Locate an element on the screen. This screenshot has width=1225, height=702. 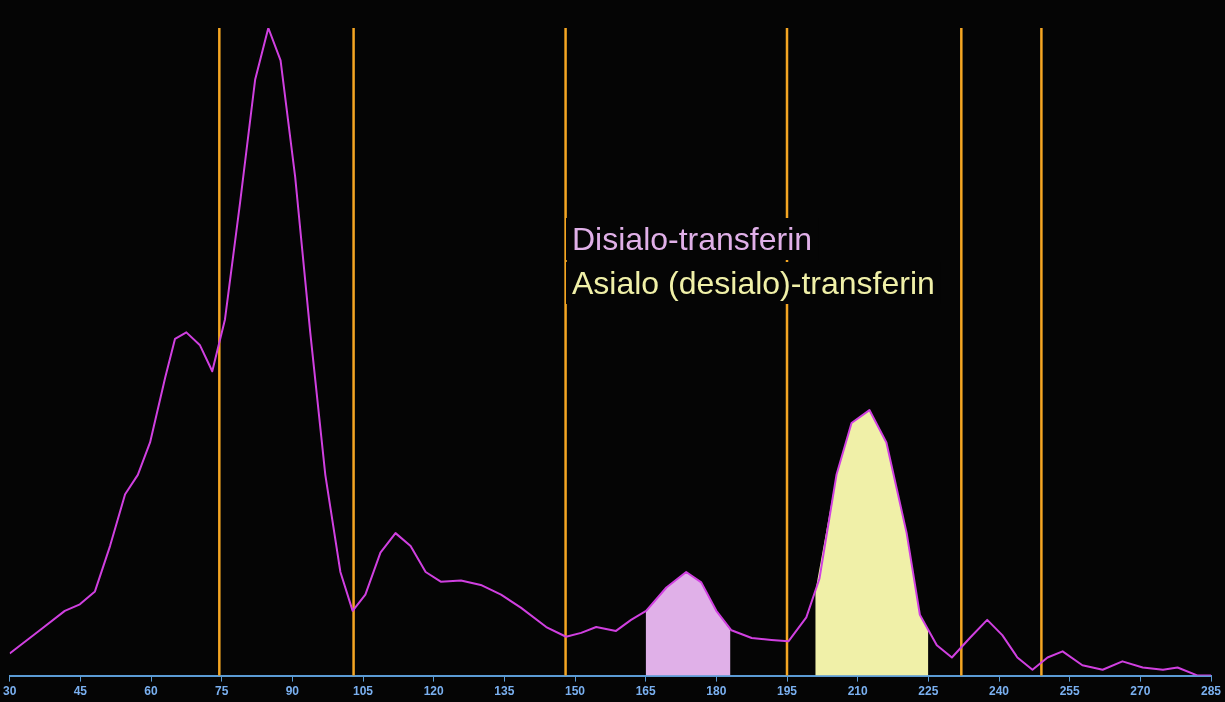
x-tick-label: 75 is located at coordinates (221, 691).